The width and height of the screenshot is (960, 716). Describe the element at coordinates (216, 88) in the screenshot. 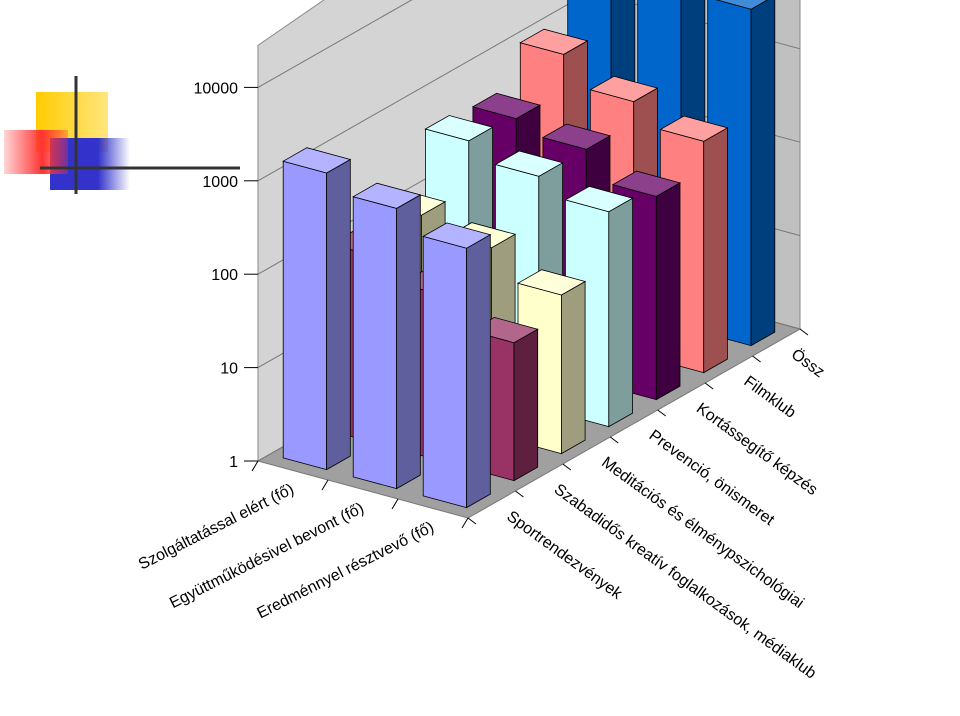

I see `y-tick-label: 10000` at that location.